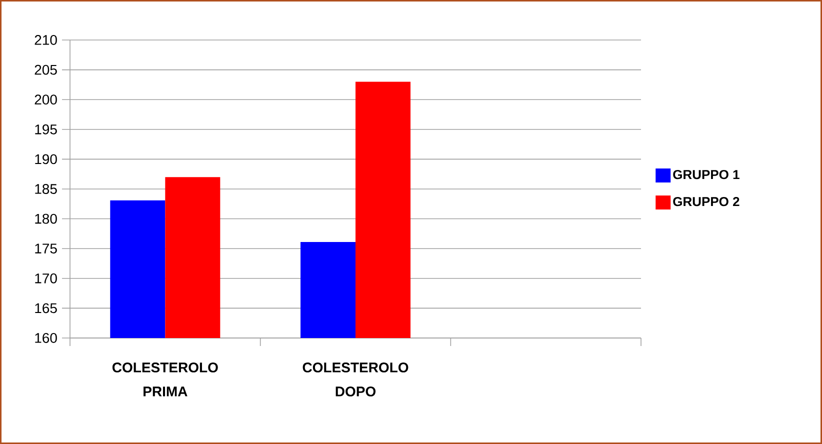 The height and width of the screenshot is (444, 822). Describe the element at coordinates (45, 69) in the screenshot. I see `y-tick-label: 205` at that location.